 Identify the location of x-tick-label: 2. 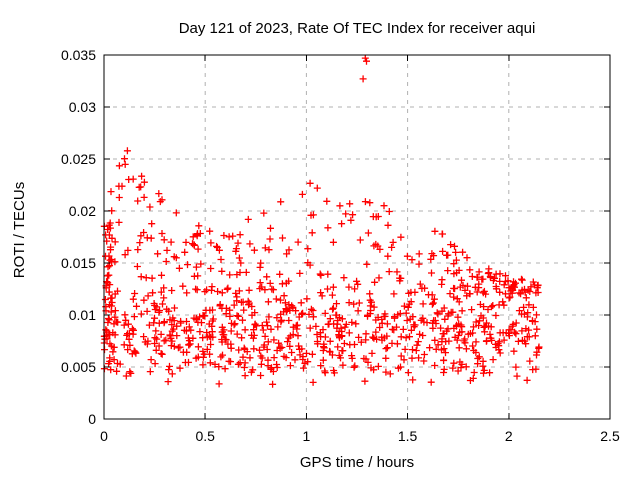
(508, 436).